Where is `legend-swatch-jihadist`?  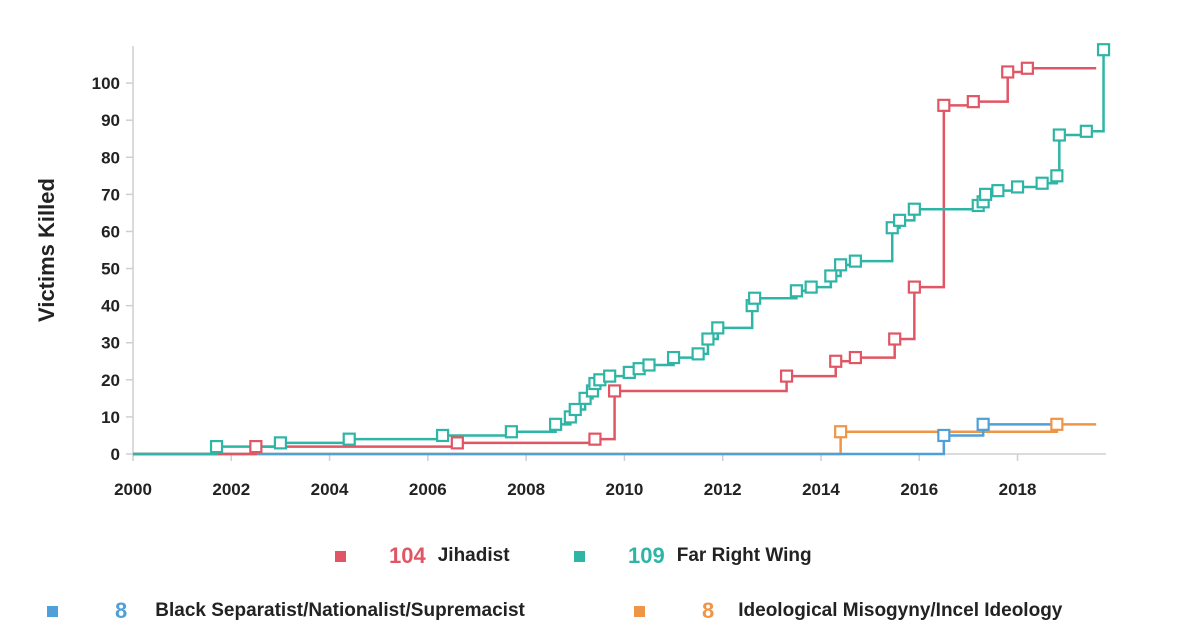 legend-swatch-jihadist is located at coordinates (340, 556).